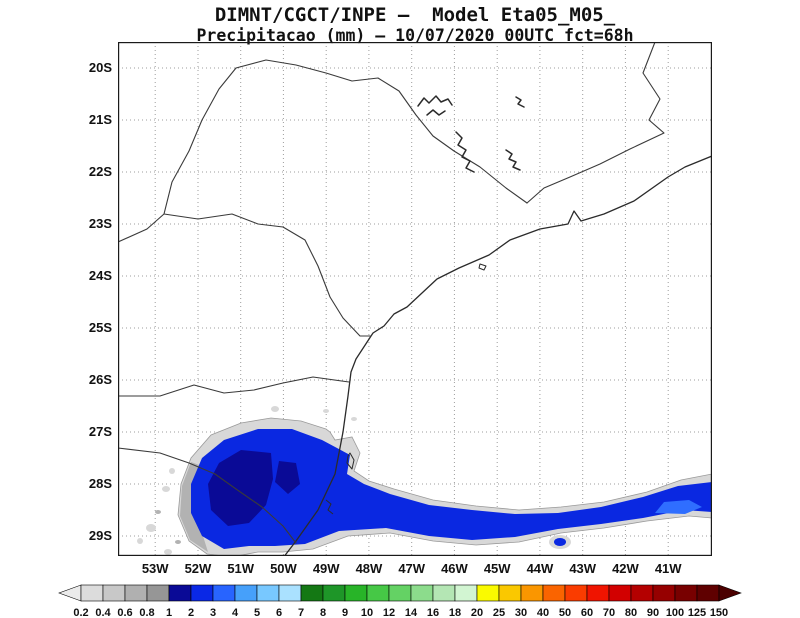 The image size is (800, 618). What do you see at coordinates (477, 612) in the screenshot?
I see `colorbar-tick-label: 20` at bounding box center [477, 612].